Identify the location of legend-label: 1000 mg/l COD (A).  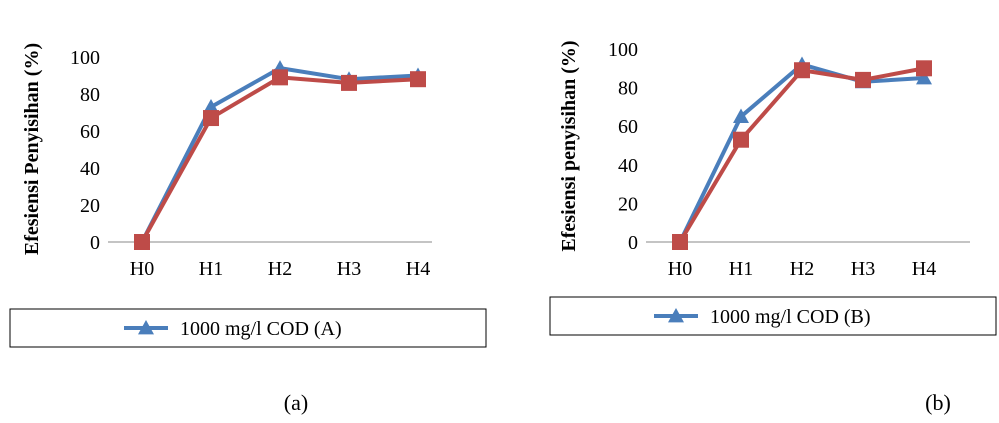
(261, 329).